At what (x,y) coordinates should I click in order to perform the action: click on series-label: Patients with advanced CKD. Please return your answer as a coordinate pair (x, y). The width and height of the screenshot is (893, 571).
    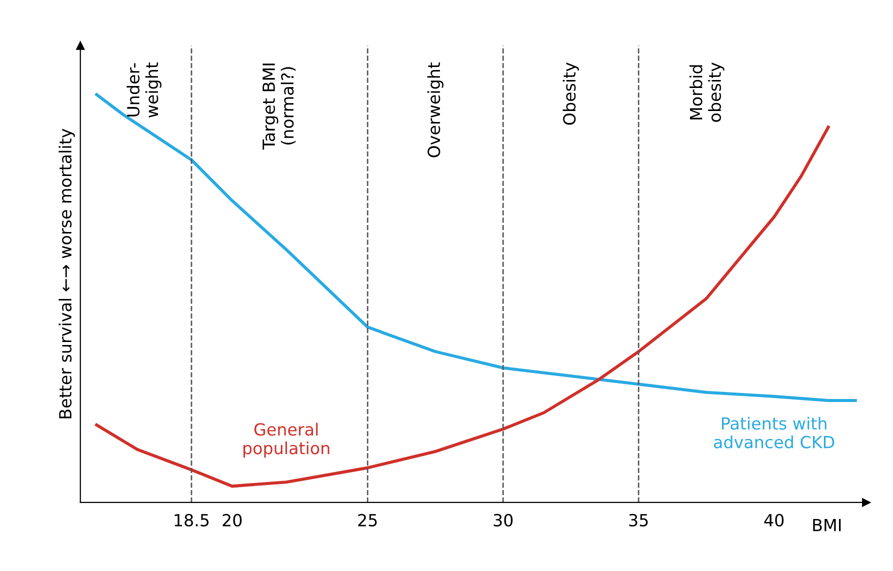
    Looking at the image, I should click on (774, 432).